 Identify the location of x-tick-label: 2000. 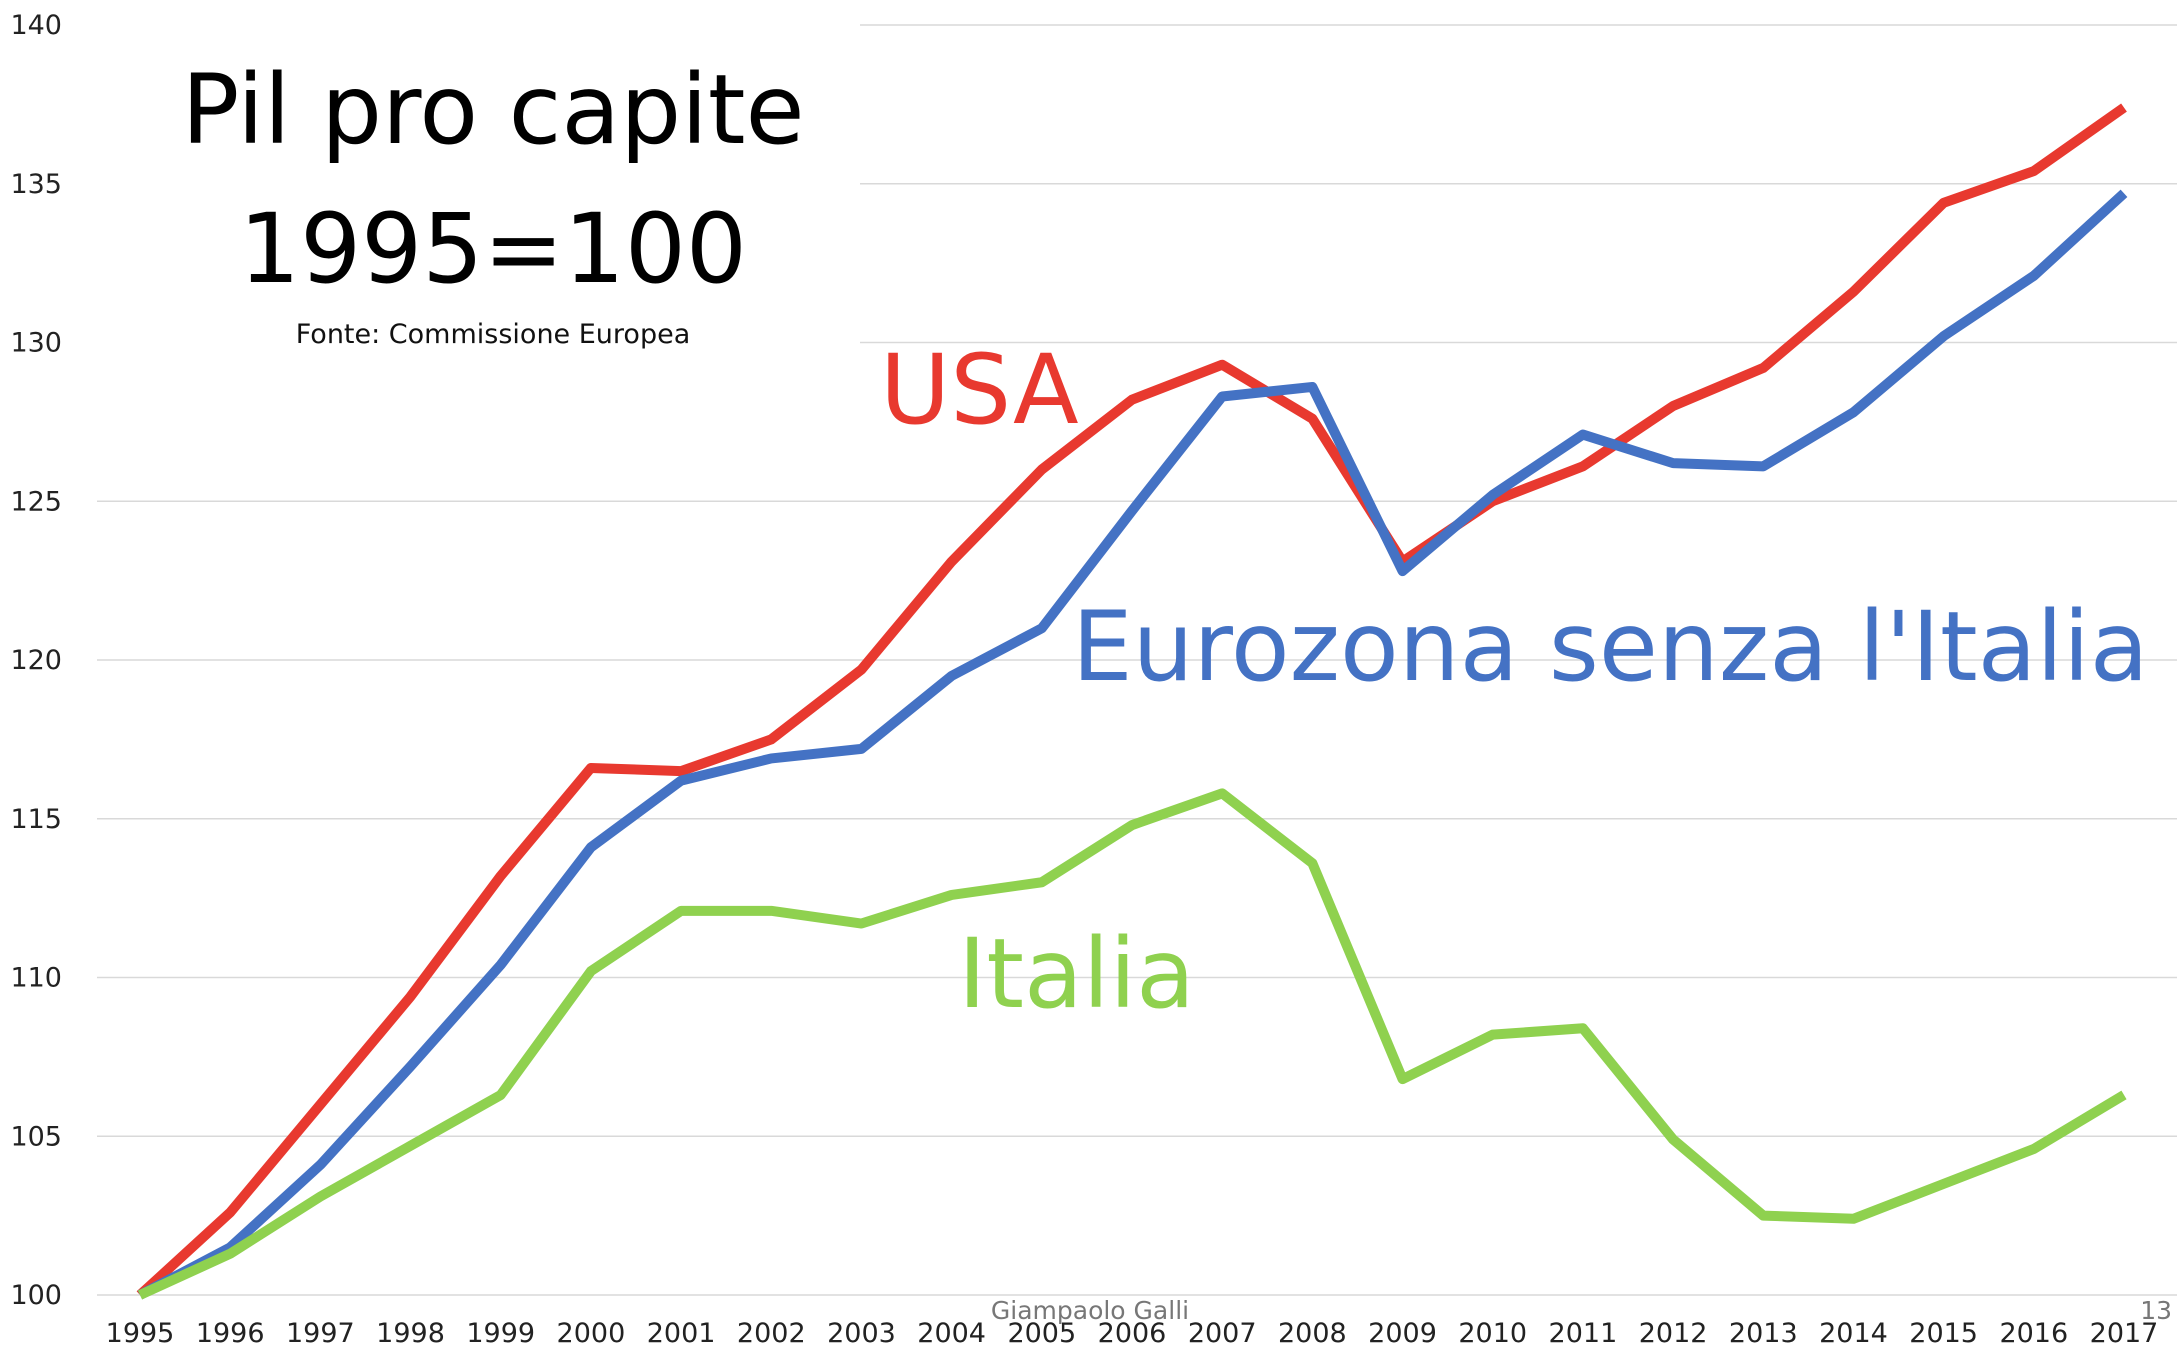
(591, 1333).